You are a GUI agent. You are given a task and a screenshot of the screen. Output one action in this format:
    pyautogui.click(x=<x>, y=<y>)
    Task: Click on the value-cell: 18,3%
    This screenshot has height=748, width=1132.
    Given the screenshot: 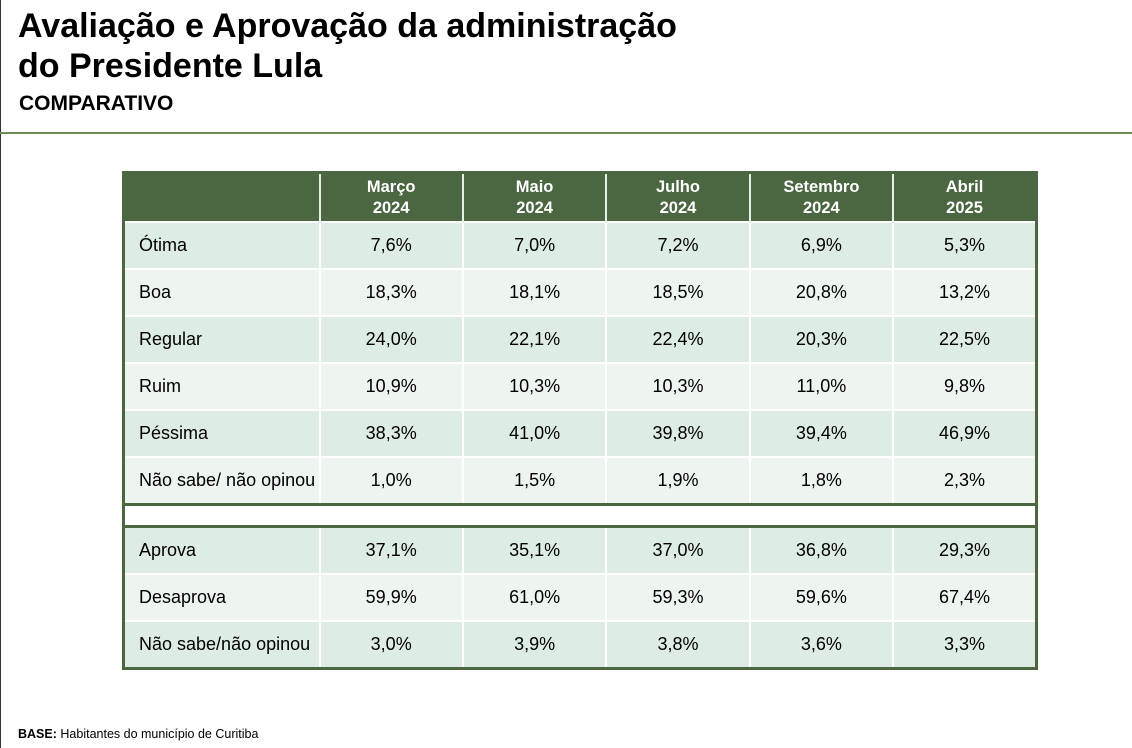 What is the action you would take?
    pyautogui.click(x=391, y=292)
    